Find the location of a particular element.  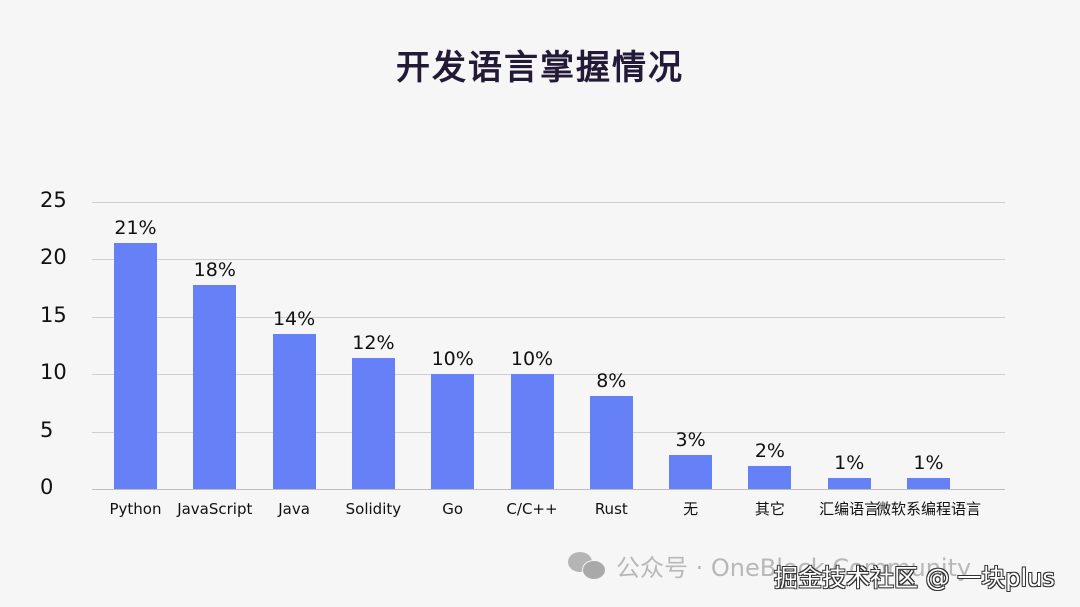

y-tick-label: 0 is located at coordinates (47, 487).